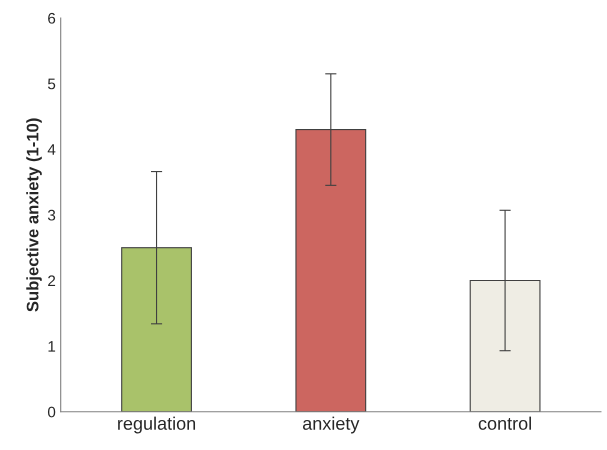 Image resolution: width=607 pixels, height=450 pixels. Describe the element at coordinates (52, 149) in the screenshot. I see `y-tick-label: 4` at that location.